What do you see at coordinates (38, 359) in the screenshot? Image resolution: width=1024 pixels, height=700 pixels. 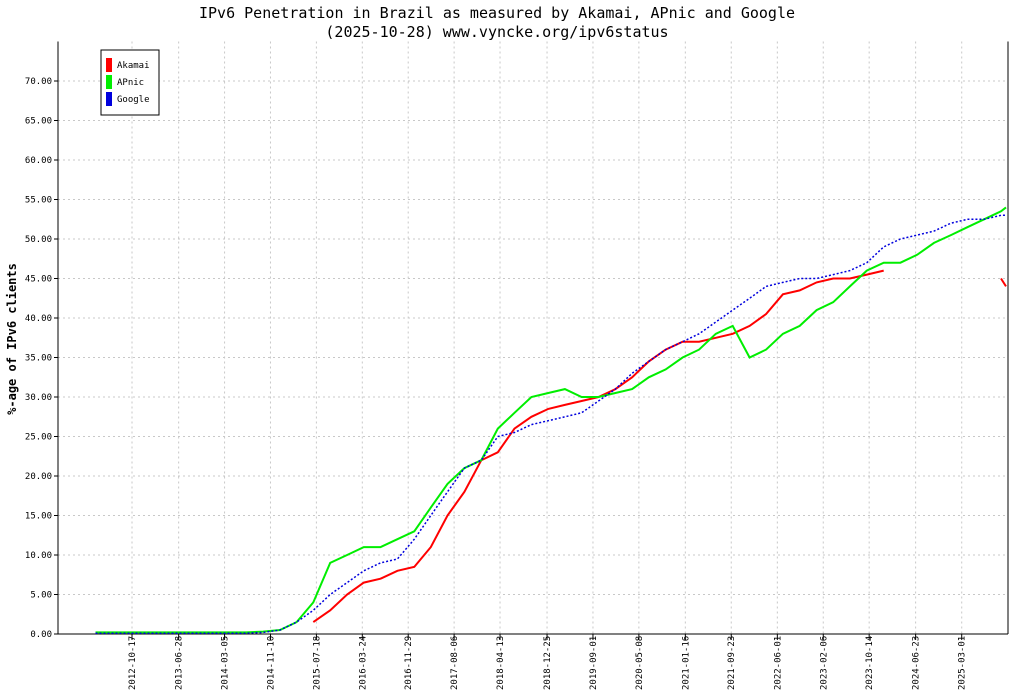 I see `y-tick-label: 35.00` at bounding box center [38, 359].